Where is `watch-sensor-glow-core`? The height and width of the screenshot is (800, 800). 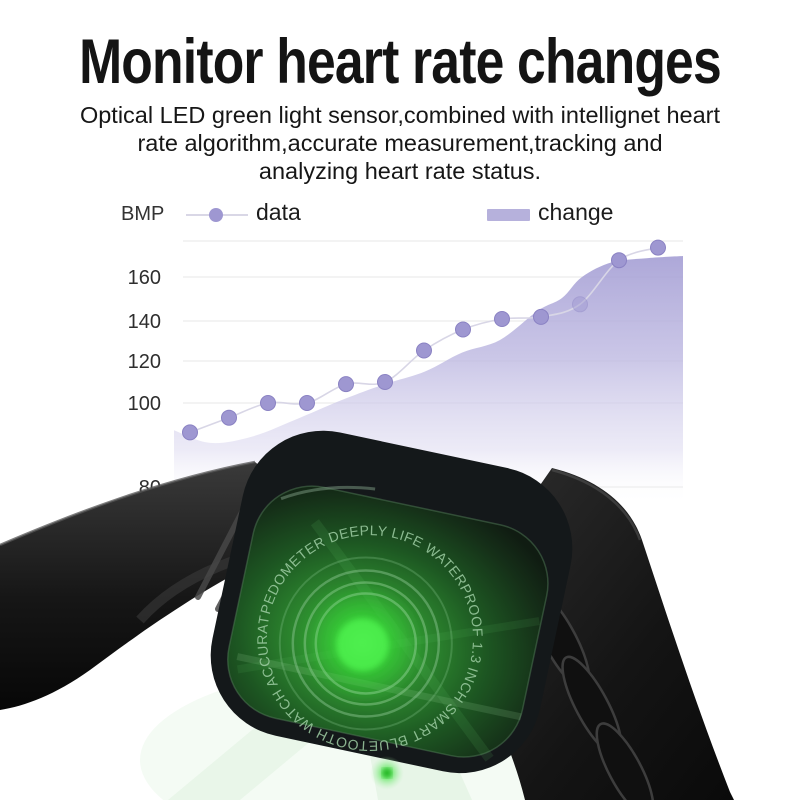 watch-sensor-glow-core is located at coordinates (362, 644).